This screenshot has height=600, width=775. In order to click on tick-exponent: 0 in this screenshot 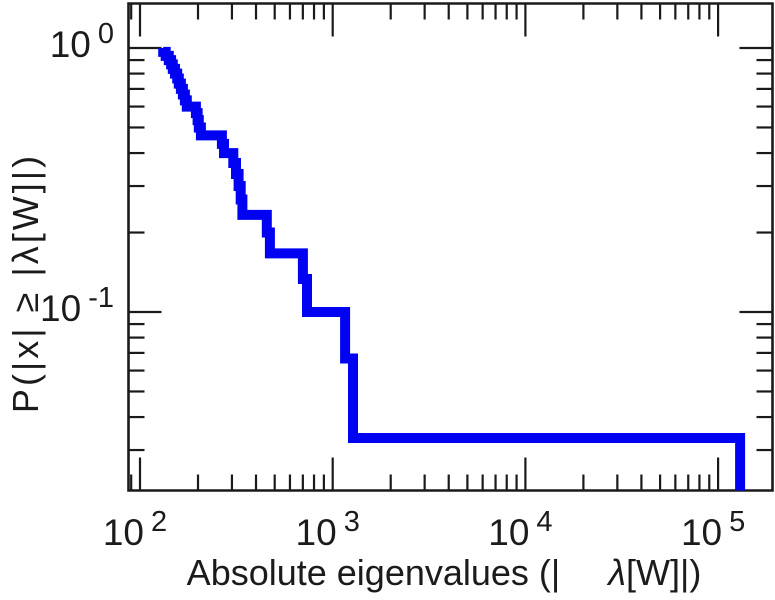, I will do `click(105, 34)`.